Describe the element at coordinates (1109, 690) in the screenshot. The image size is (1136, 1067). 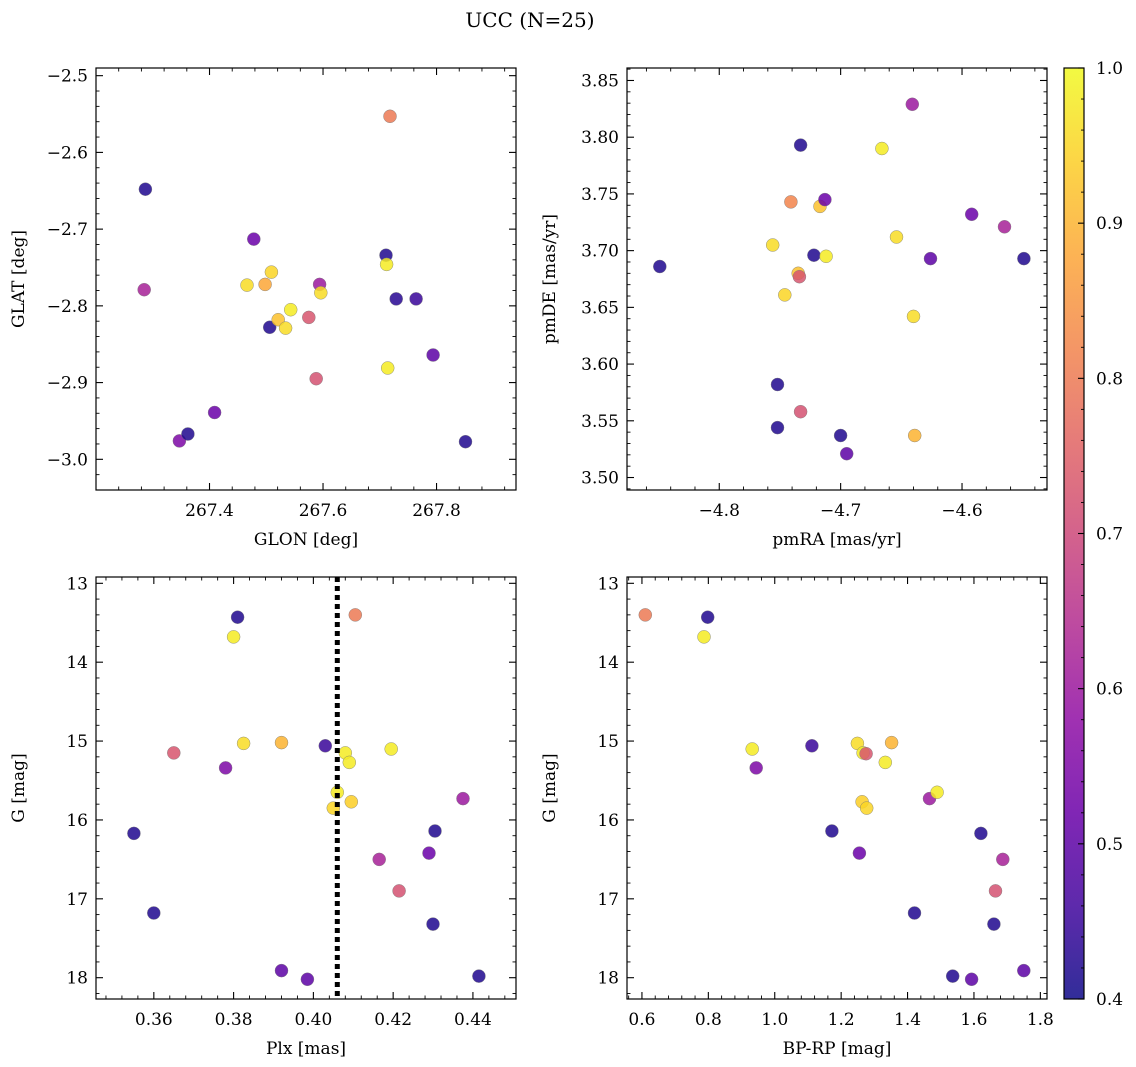
I see `colorbar-tick-label: 0.6` at that location.